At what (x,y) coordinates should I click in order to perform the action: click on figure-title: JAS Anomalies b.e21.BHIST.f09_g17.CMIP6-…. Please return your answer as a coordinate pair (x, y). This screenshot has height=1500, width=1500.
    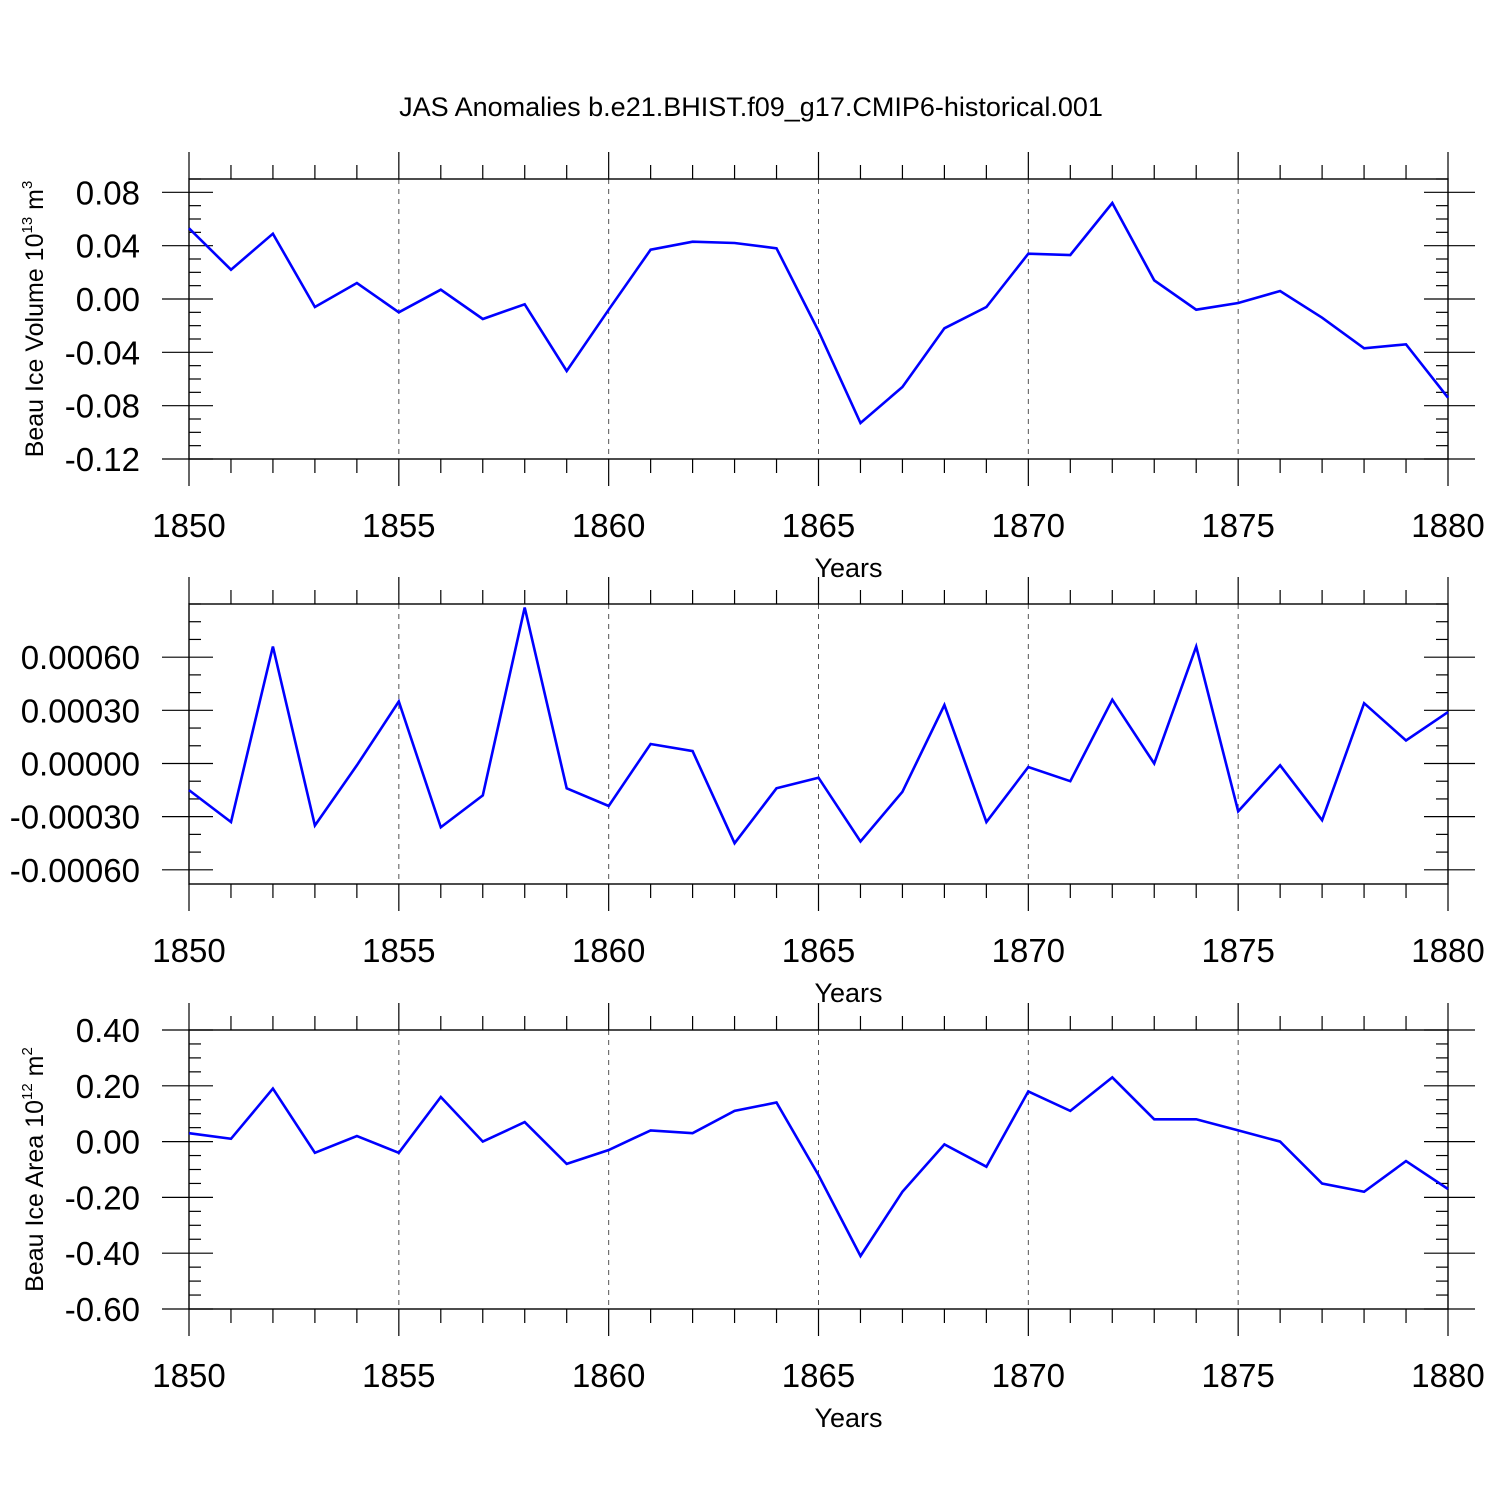
    Looking at the image, I should click on (751, 107).